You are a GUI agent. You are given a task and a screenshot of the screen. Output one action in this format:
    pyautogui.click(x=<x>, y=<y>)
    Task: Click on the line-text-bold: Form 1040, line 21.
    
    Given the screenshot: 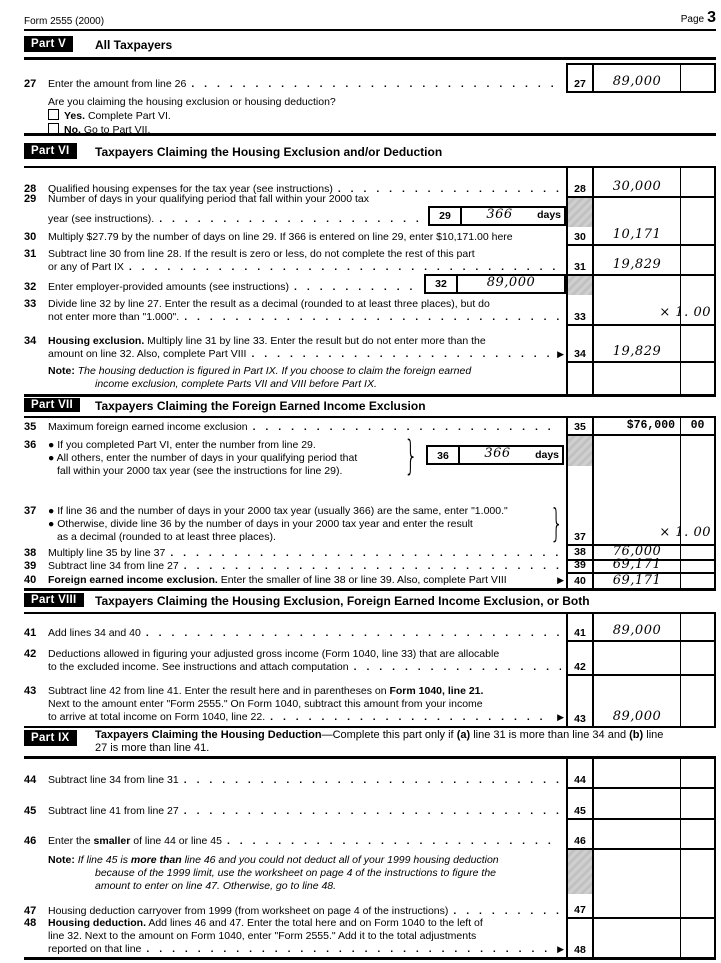 What is the action you would take?
    pyautogui.click(x=436, y=691)
    